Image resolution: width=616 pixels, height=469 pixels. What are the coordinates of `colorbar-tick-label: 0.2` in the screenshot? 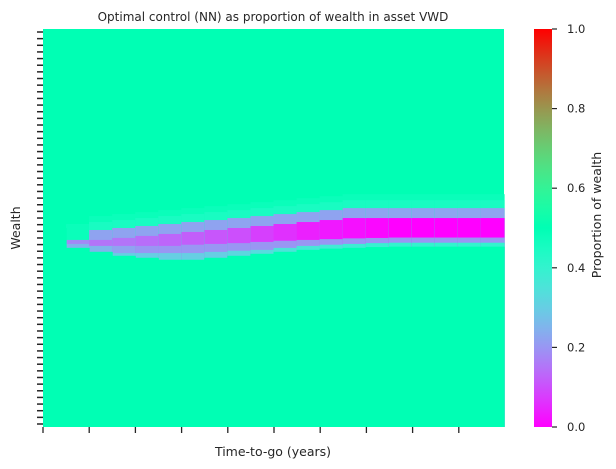 It's located at (576, 347).